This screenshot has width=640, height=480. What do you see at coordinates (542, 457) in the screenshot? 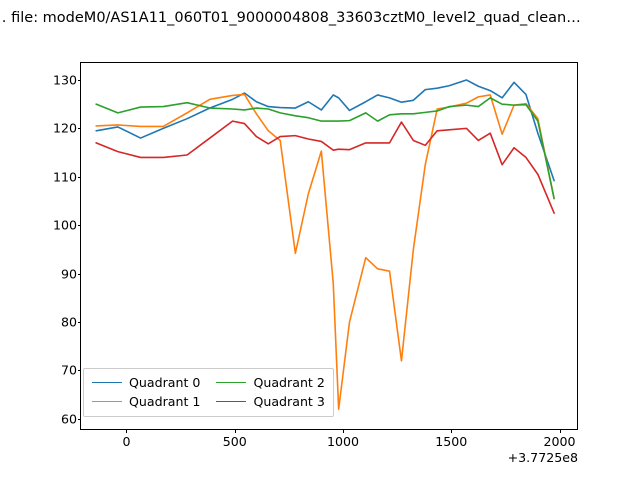
I see `x-axis-offset-label: +3.7725e8` at bounding box center [542, 457].